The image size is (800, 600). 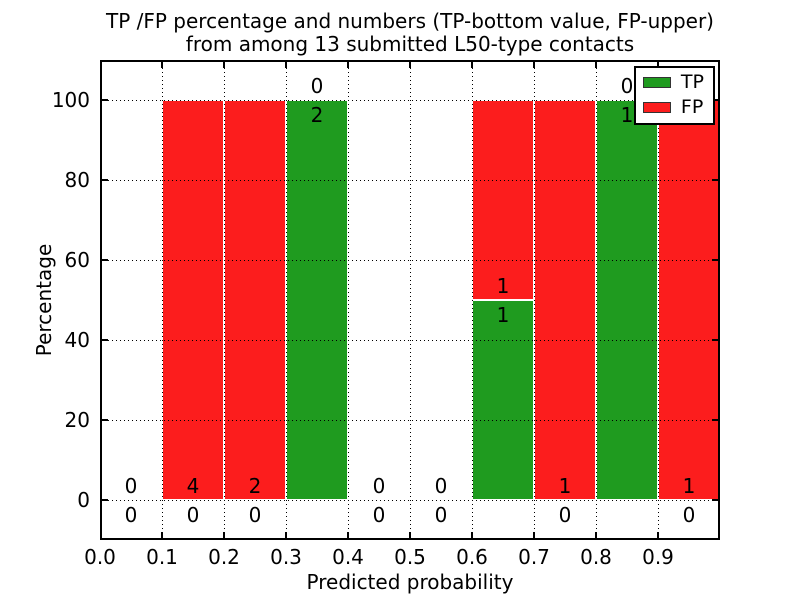 What do you see at coordinates (224, 557) in the screenshot?
I see `x-tick-label: 0.2` at bounding box center [224, 557].